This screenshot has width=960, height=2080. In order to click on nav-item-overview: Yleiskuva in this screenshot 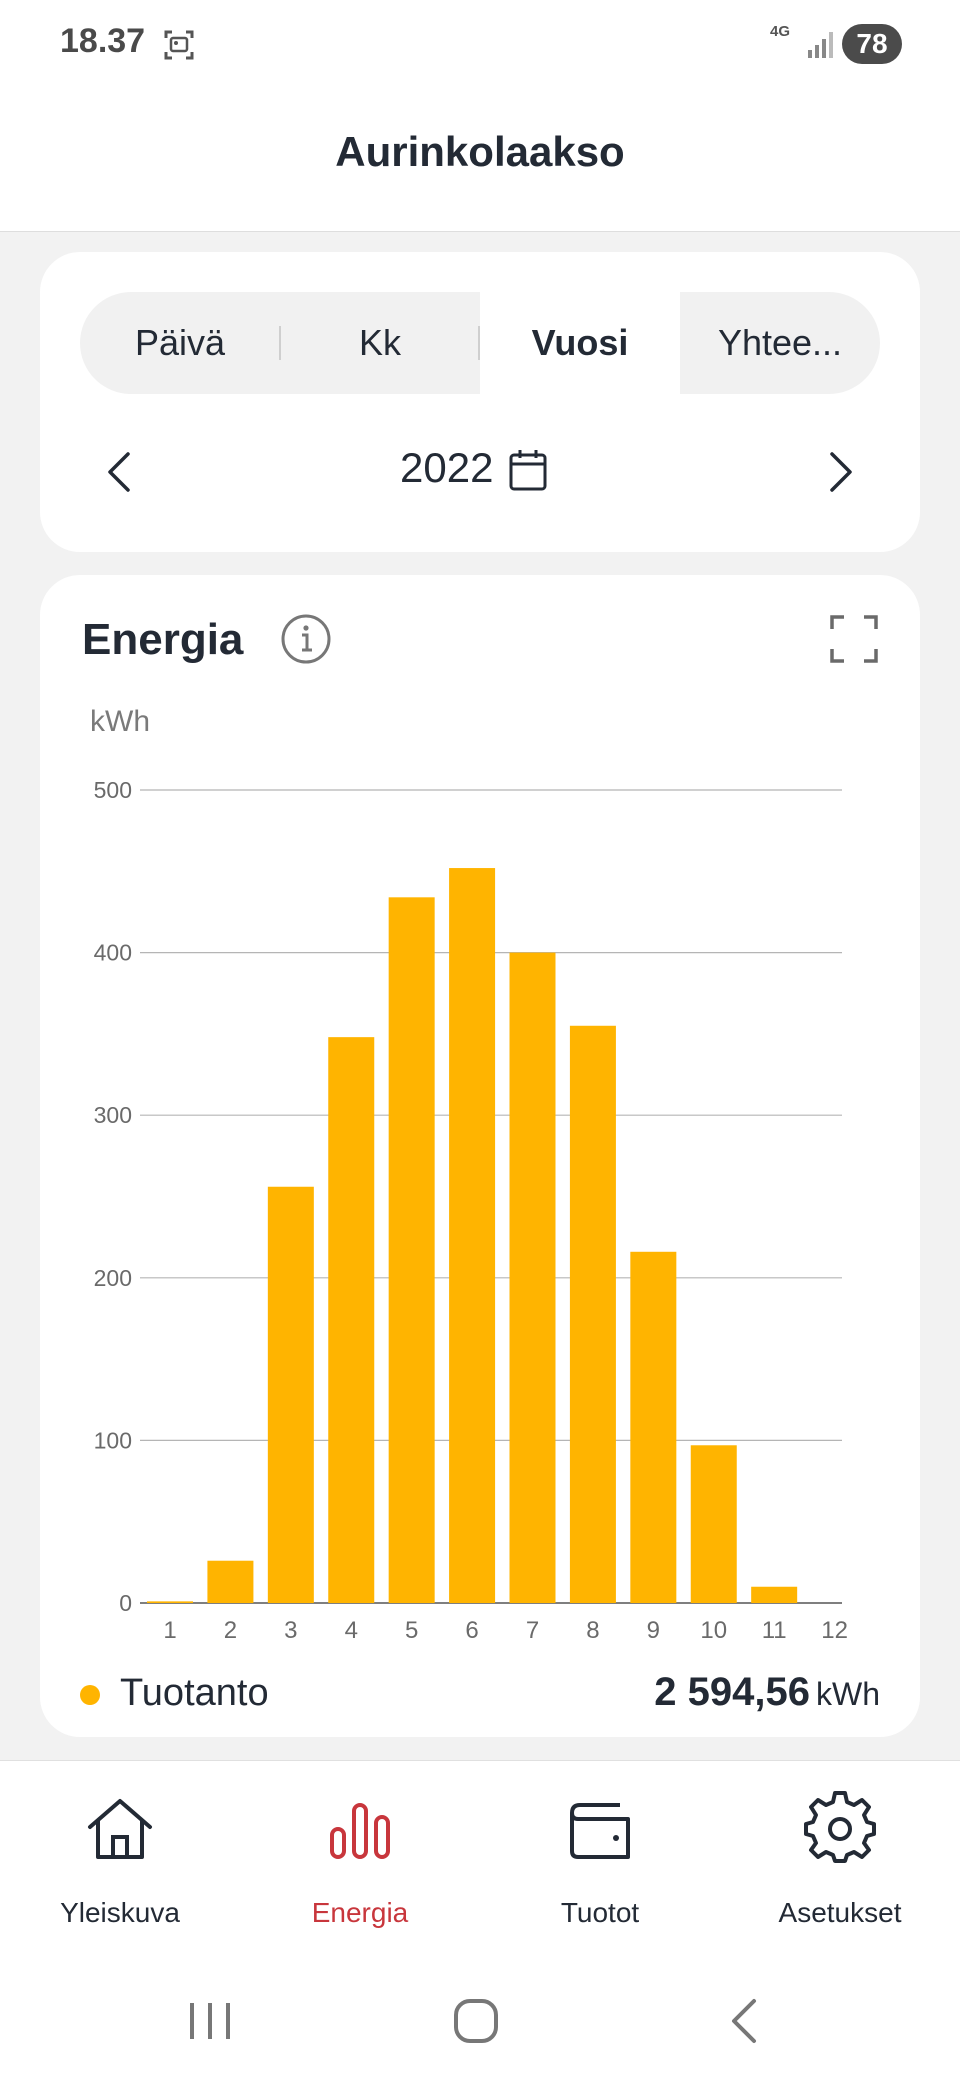, I will do `click(120, 1856)`.